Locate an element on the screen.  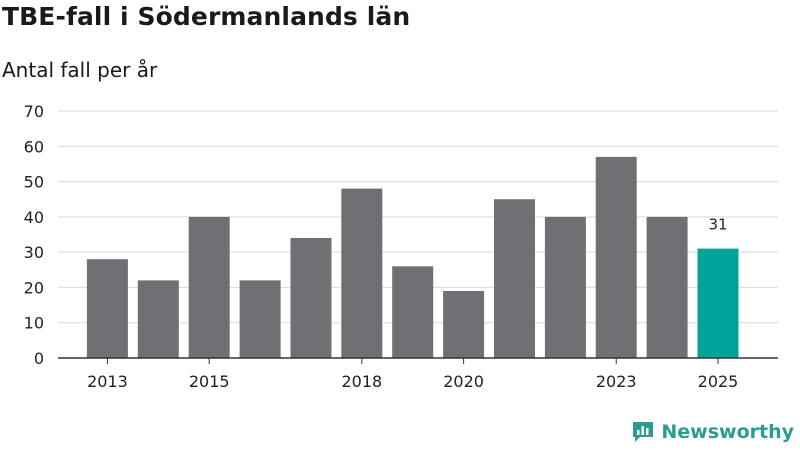
brand-name: Newsworthy is located at coordinates (727, 432).